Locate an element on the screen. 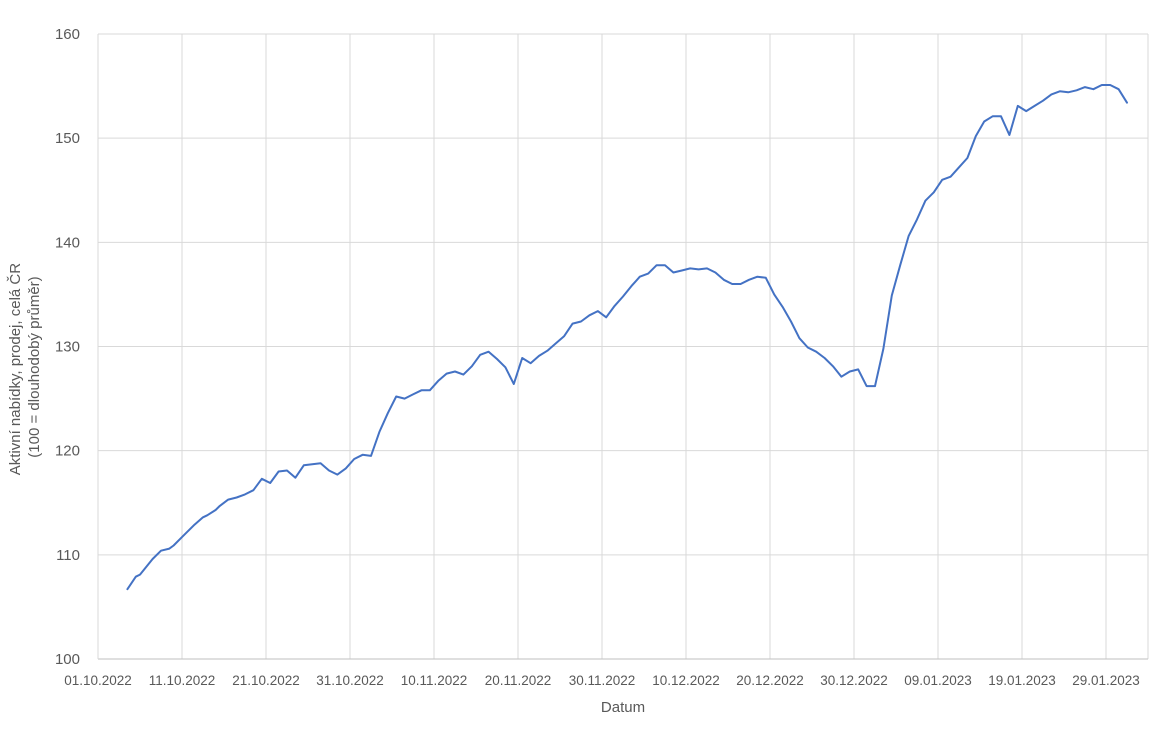 This screenshot has height=734, width=1152. x-tick-label: 19.01.2023 is located at coordinates (1022, 680).